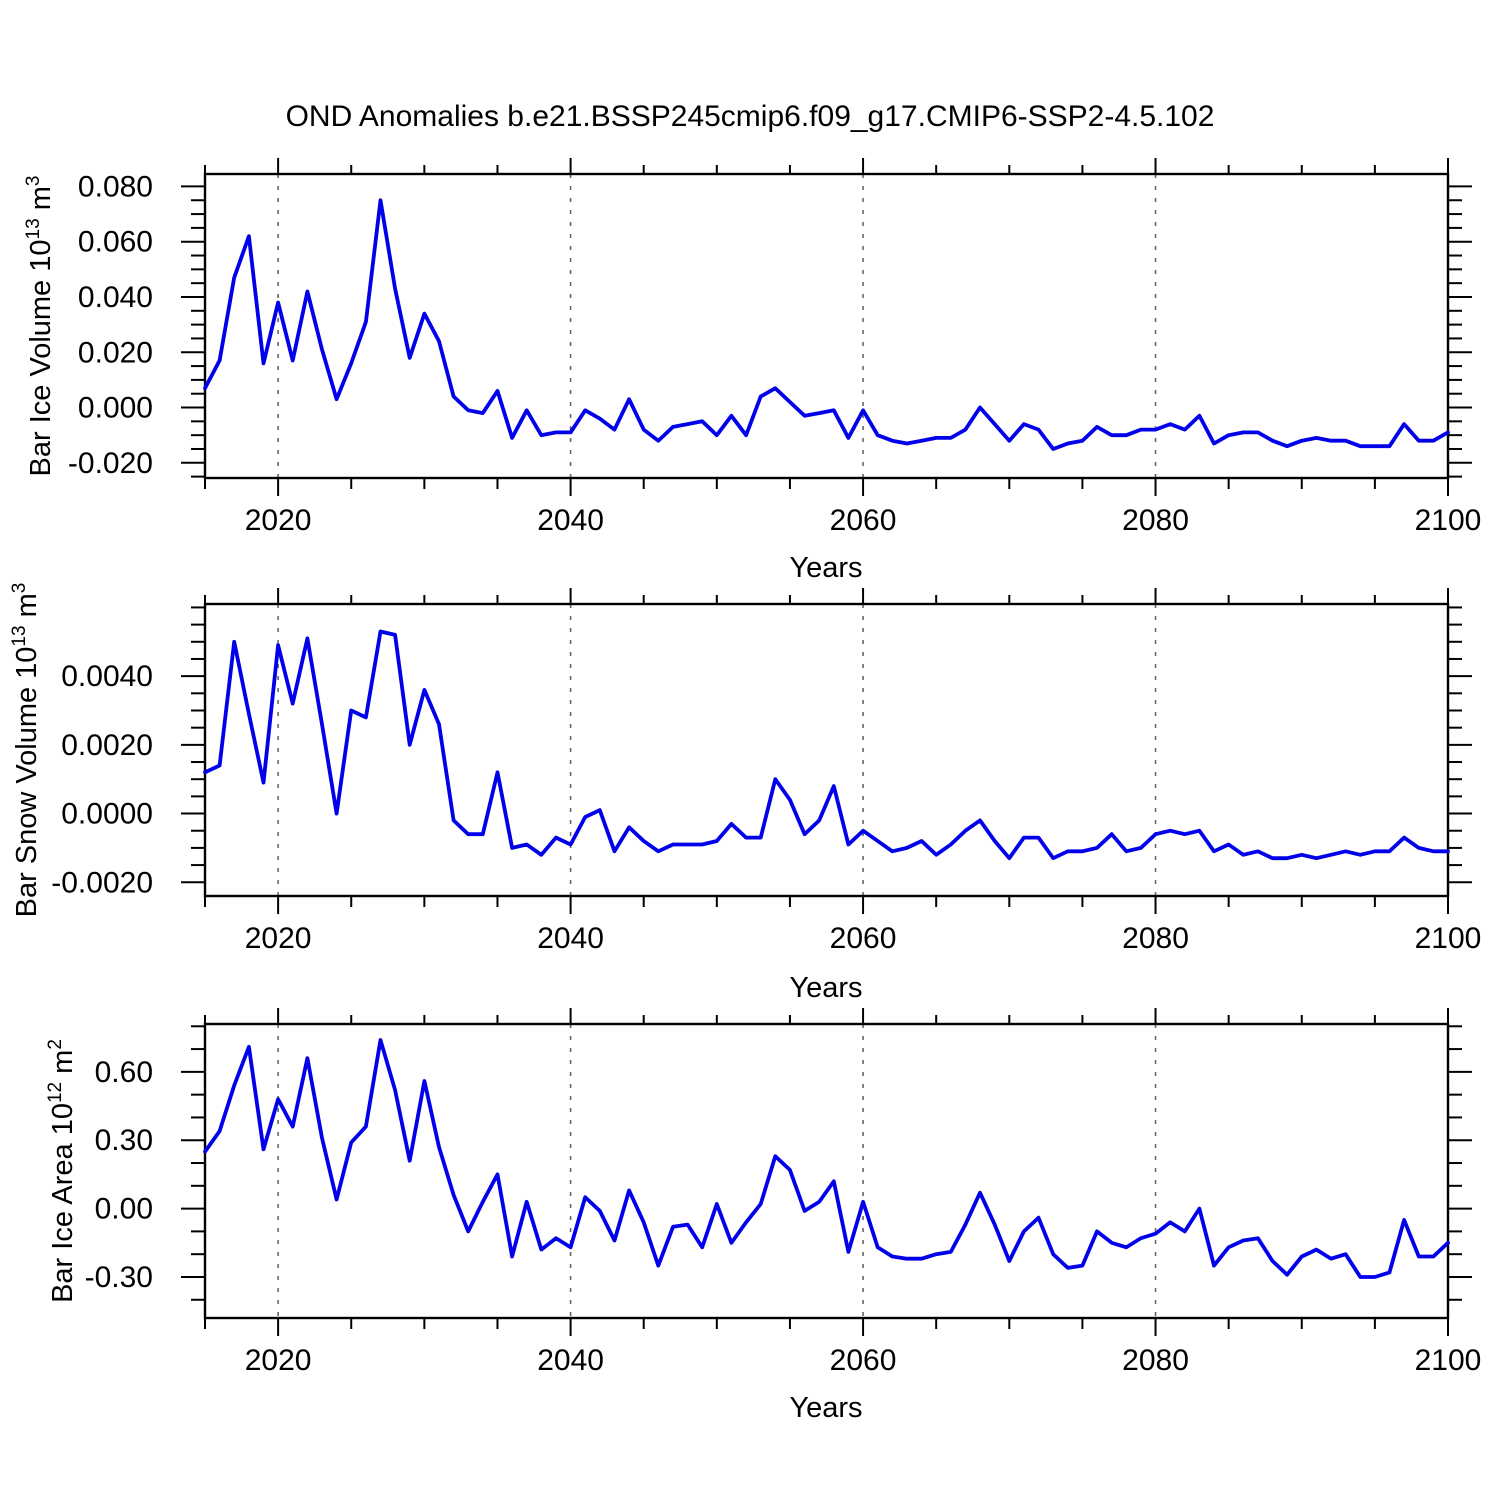 Image resolution: width=1500 pixels, height=1500 pixels. Describe the element at coordinates (124, 1072) in the screenshot. I see `y-tick-label: 0.60` at that location.